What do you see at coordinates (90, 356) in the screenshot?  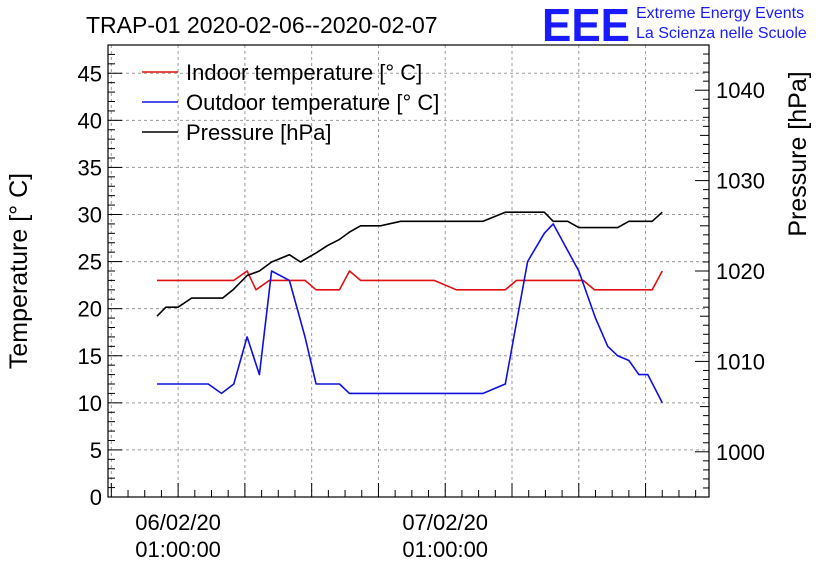 I see `left-tick-label: 15` at bounding box center [90, 356].